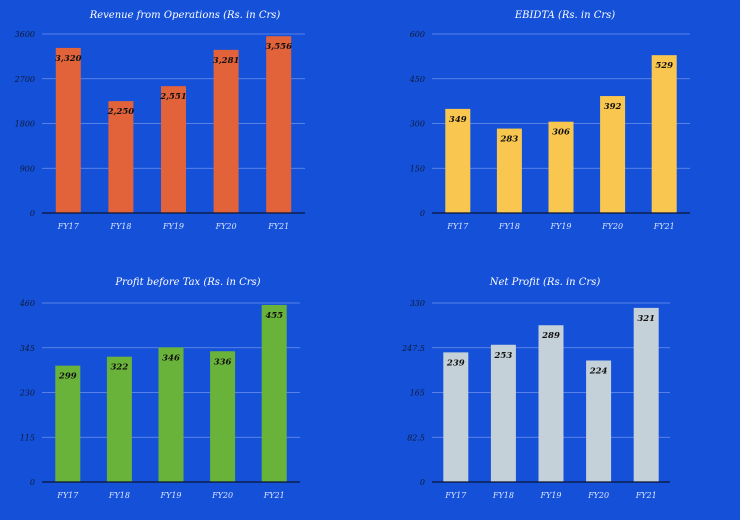 The height and width of the screenshot is (520, 740). I want to click on y-tick-label: 450, so click(417, 79).